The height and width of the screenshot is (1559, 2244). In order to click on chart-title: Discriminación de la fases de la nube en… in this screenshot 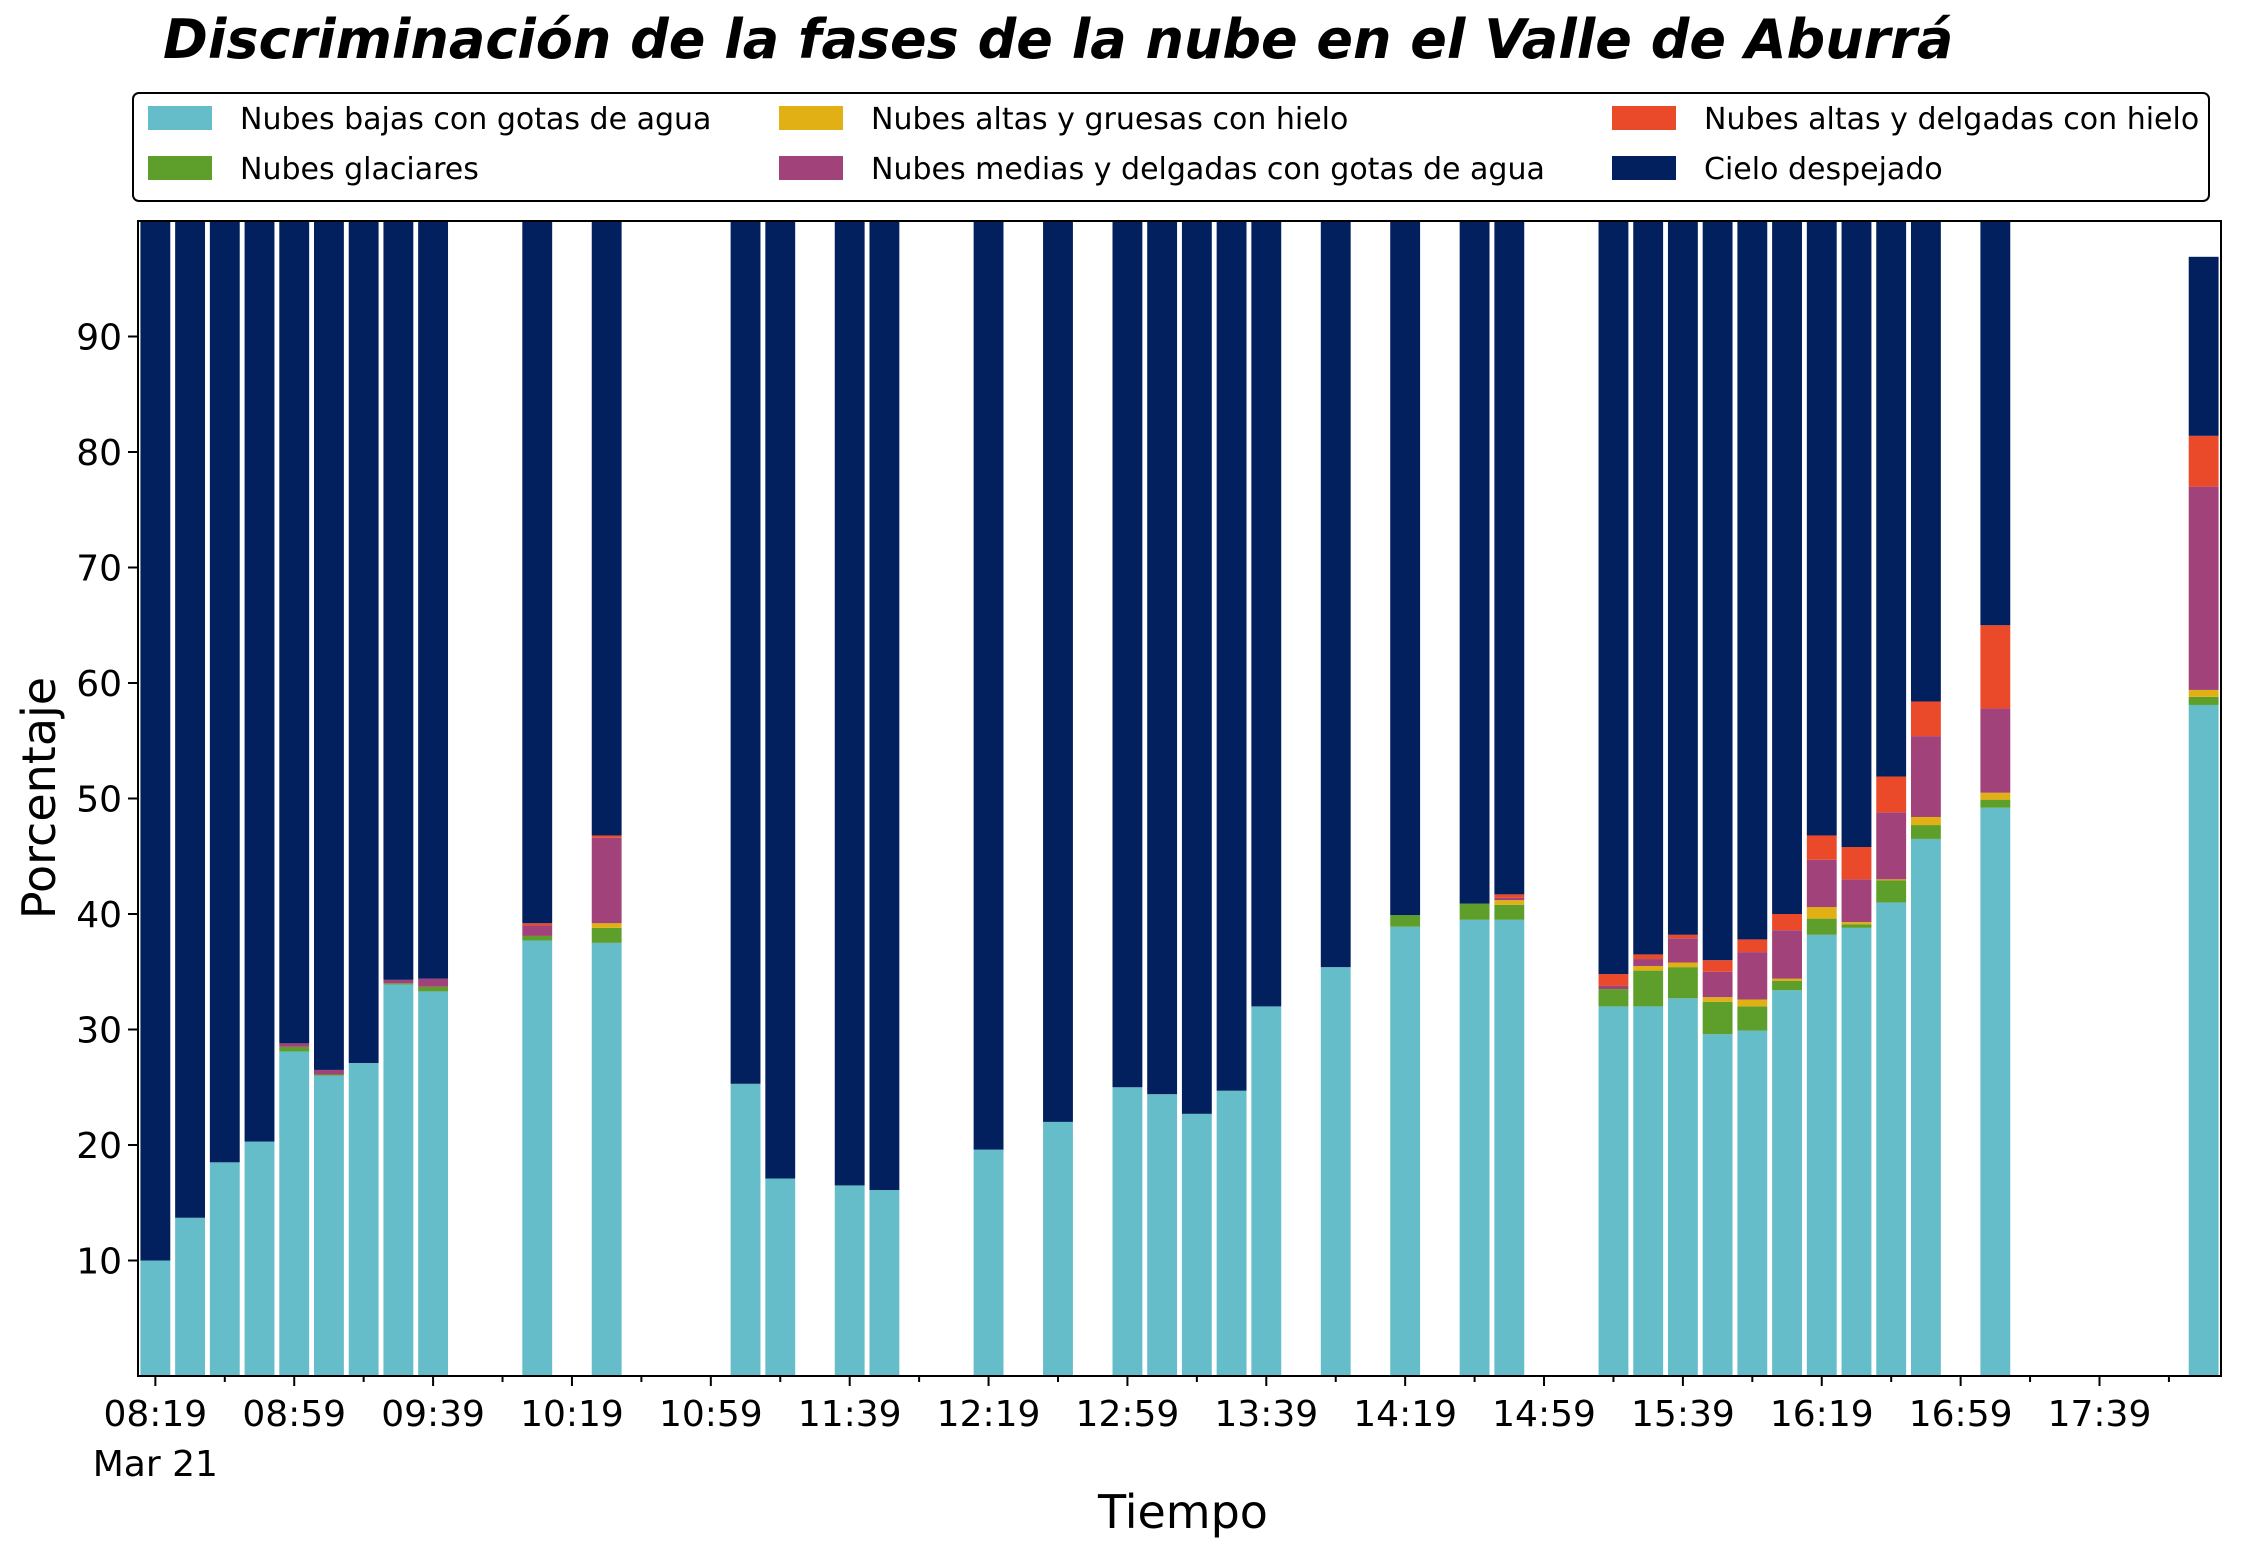, I will do `click(1058, 39)`.